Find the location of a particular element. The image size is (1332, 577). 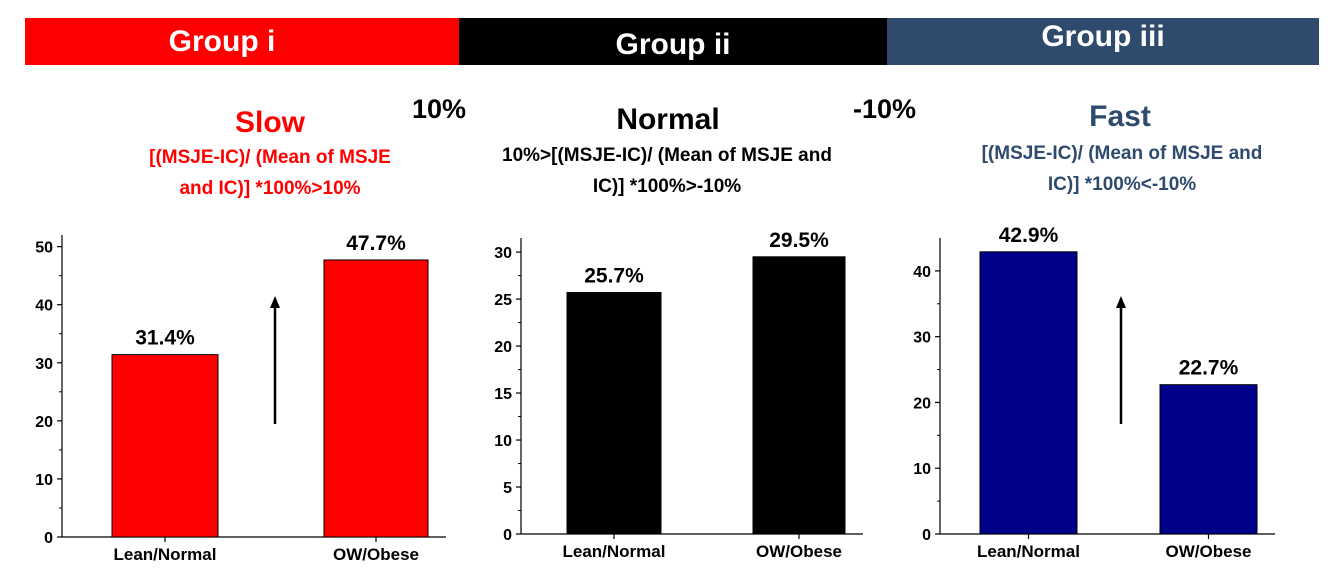

data-label: 31.4% is located at coordinates (165, 338).